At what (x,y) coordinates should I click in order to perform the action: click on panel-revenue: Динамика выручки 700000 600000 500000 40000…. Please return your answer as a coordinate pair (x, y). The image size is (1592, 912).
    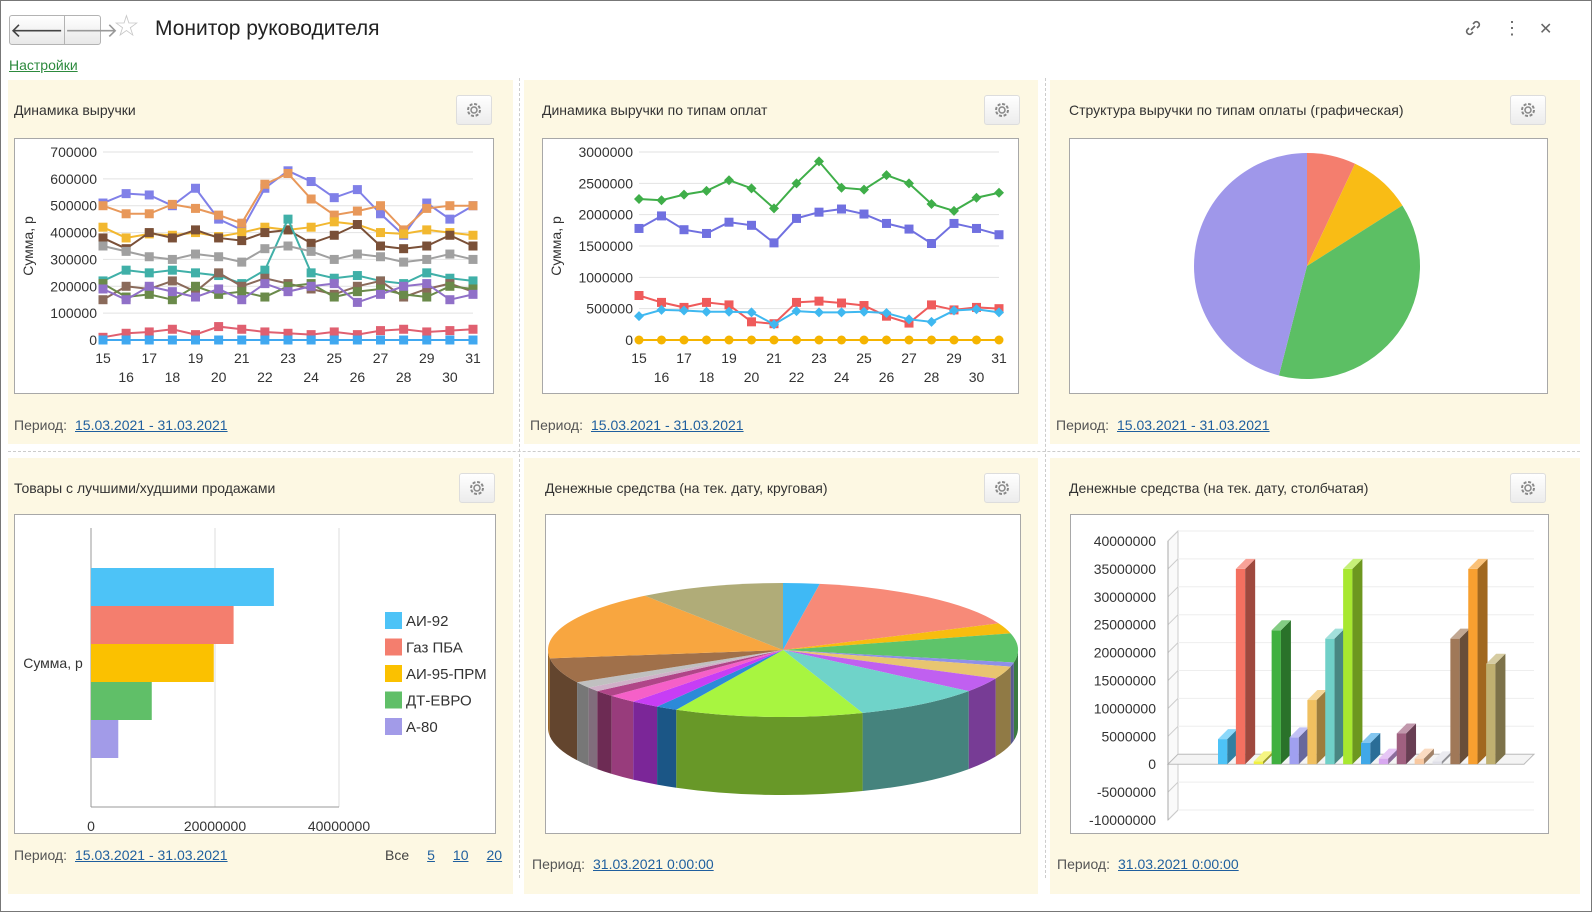
    Looking at the image, I should click on (260, 262).